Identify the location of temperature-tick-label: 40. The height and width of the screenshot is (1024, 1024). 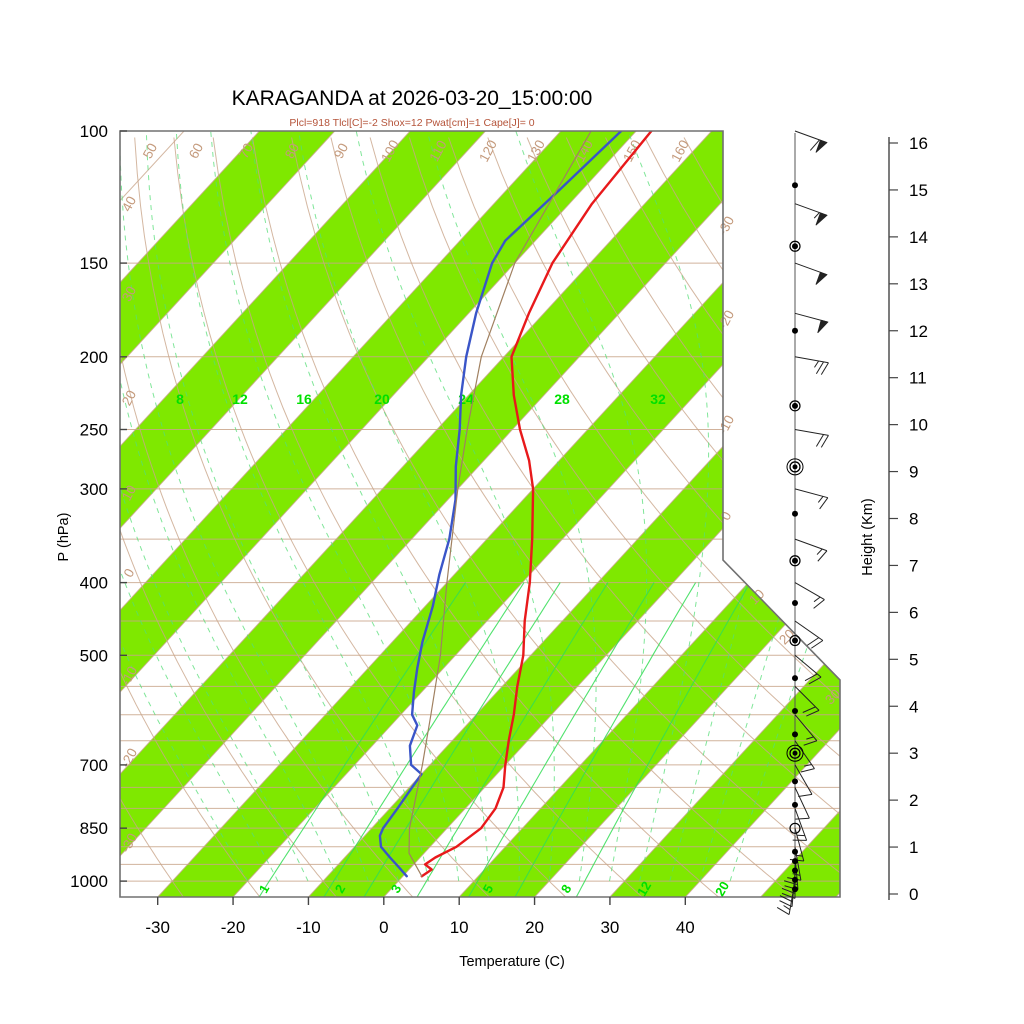
(685, 927).